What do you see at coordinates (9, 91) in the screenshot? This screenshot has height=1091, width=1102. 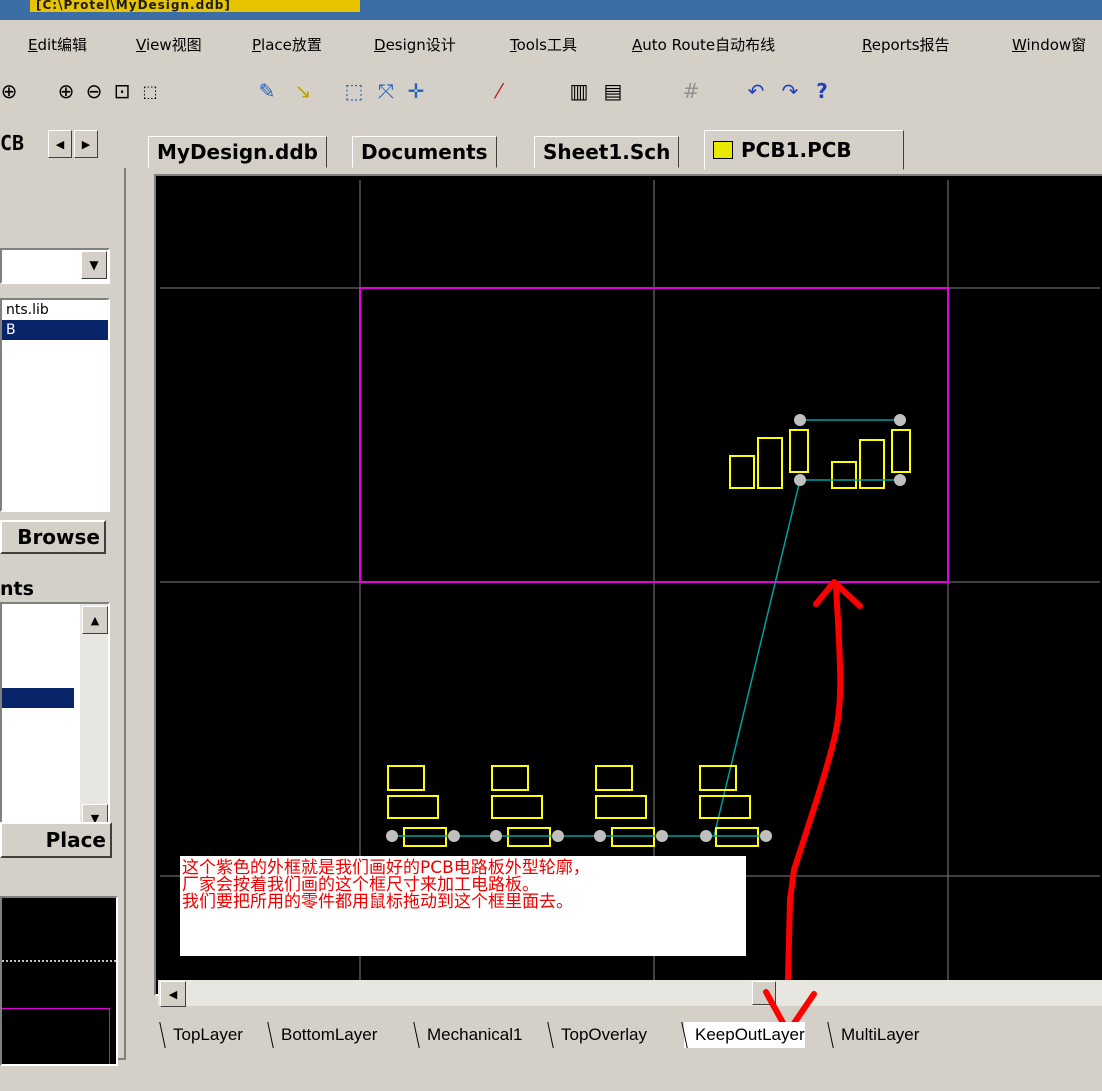 I see `fit-icon: ⊕` at bounding box center [9, 91].